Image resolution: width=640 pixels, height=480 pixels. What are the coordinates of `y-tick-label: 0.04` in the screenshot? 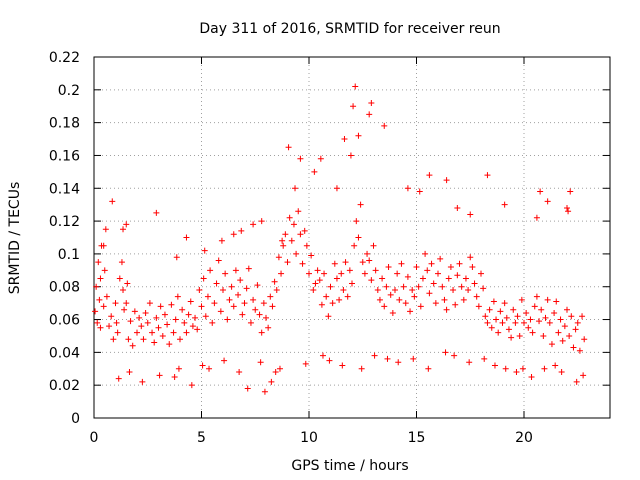 It's located at (64, 353).